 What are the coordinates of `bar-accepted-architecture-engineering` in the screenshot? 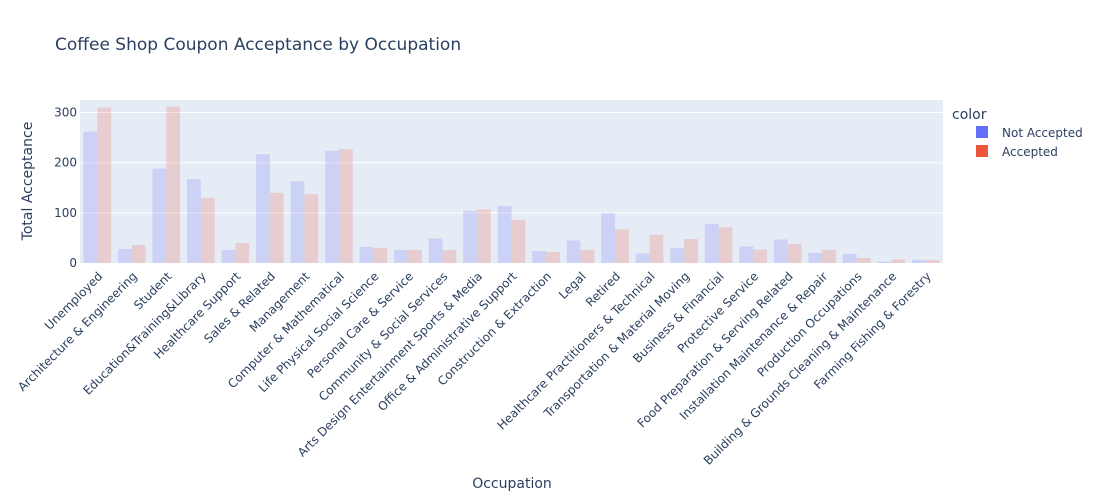 It's located at (138, 253).